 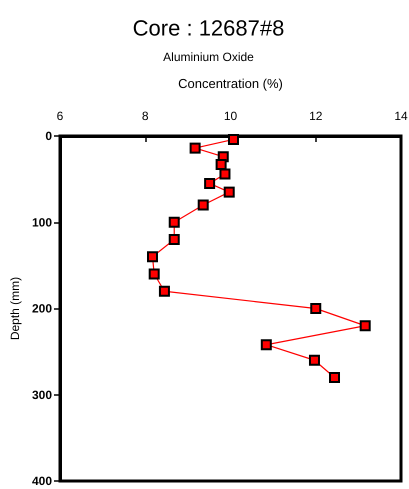 What do you see at coordinates (15, 308) in the screenshot?
I see `y-axis-title: Depth (mm)` at bounding box center [15, 308].